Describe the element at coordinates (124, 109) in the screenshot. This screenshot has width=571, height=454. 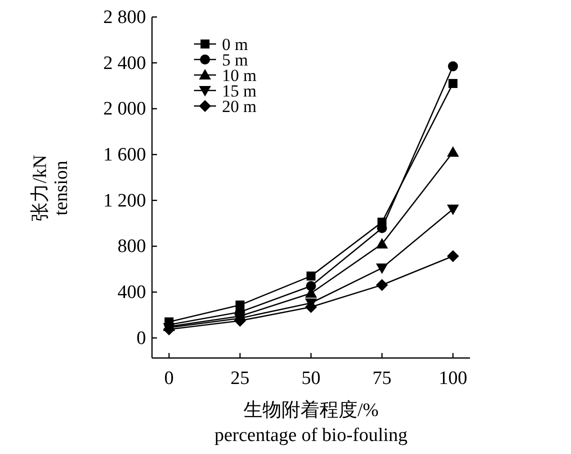
I see `y-tick-label: 2 000` at that location.